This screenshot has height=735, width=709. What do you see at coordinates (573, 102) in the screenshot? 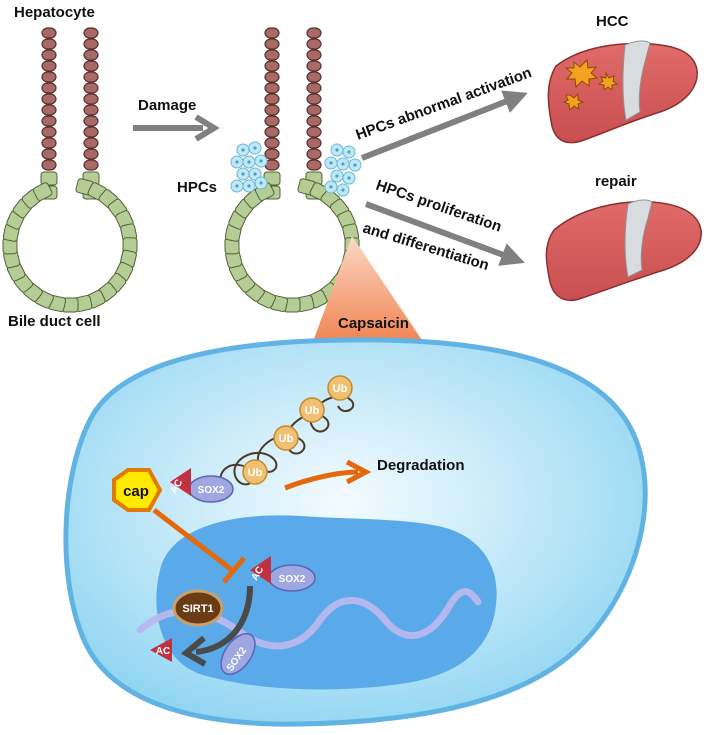
I see `tumor-small-lower` at bounding box center [573, 102].